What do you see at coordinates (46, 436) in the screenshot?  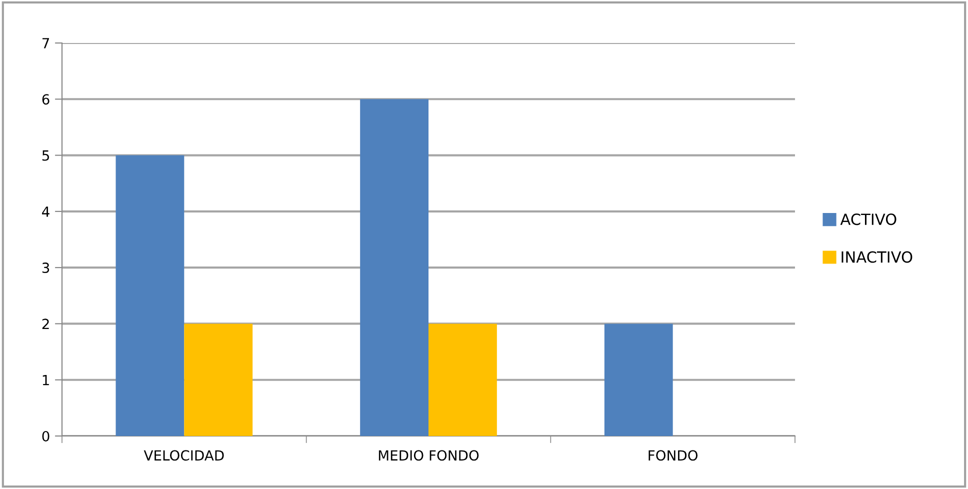 I see `y-tick-label: 0` at bounding box center [46, 436].